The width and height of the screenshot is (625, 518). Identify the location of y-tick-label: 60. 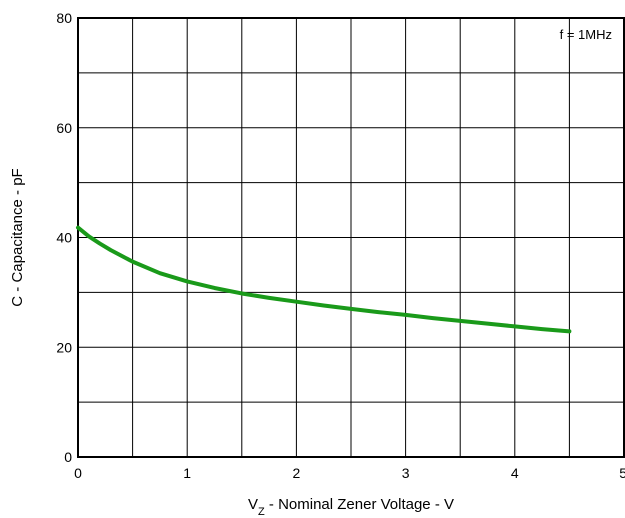
(64, 128).